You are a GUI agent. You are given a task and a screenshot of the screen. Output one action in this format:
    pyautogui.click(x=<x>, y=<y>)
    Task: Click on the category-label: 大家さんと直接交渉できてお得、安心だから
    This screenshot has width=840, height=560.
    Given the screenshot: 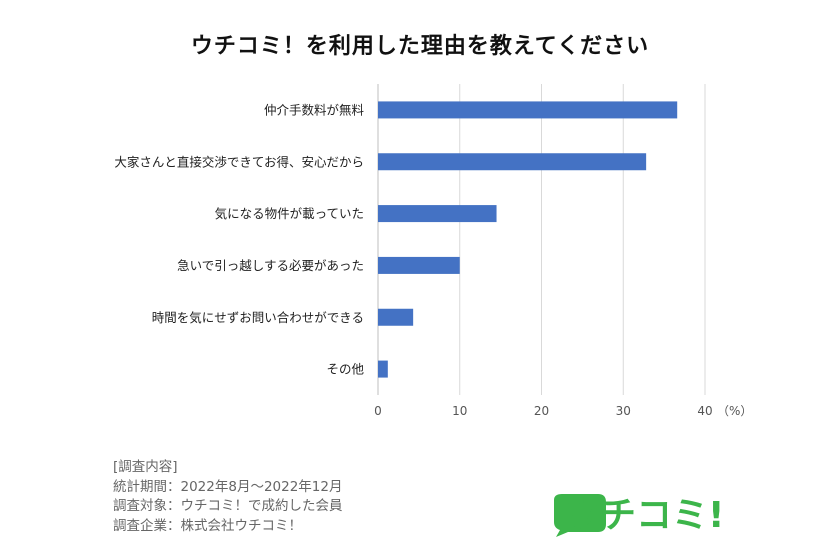 What is the action you would take?
    pyautogui.click(x=239, y=161)
    